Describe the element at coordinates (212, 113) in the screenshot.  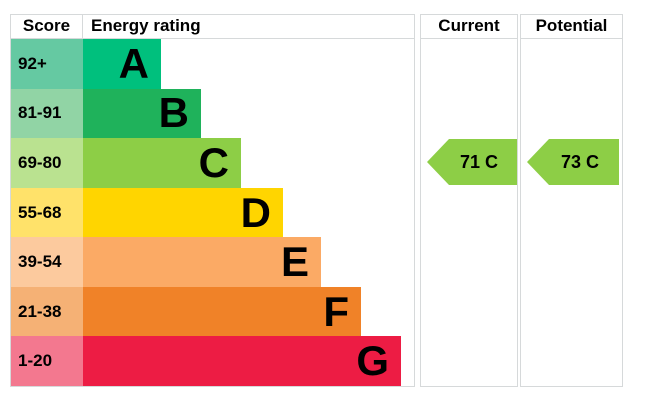
I see `band-row-b: 81-91 B` at that location.